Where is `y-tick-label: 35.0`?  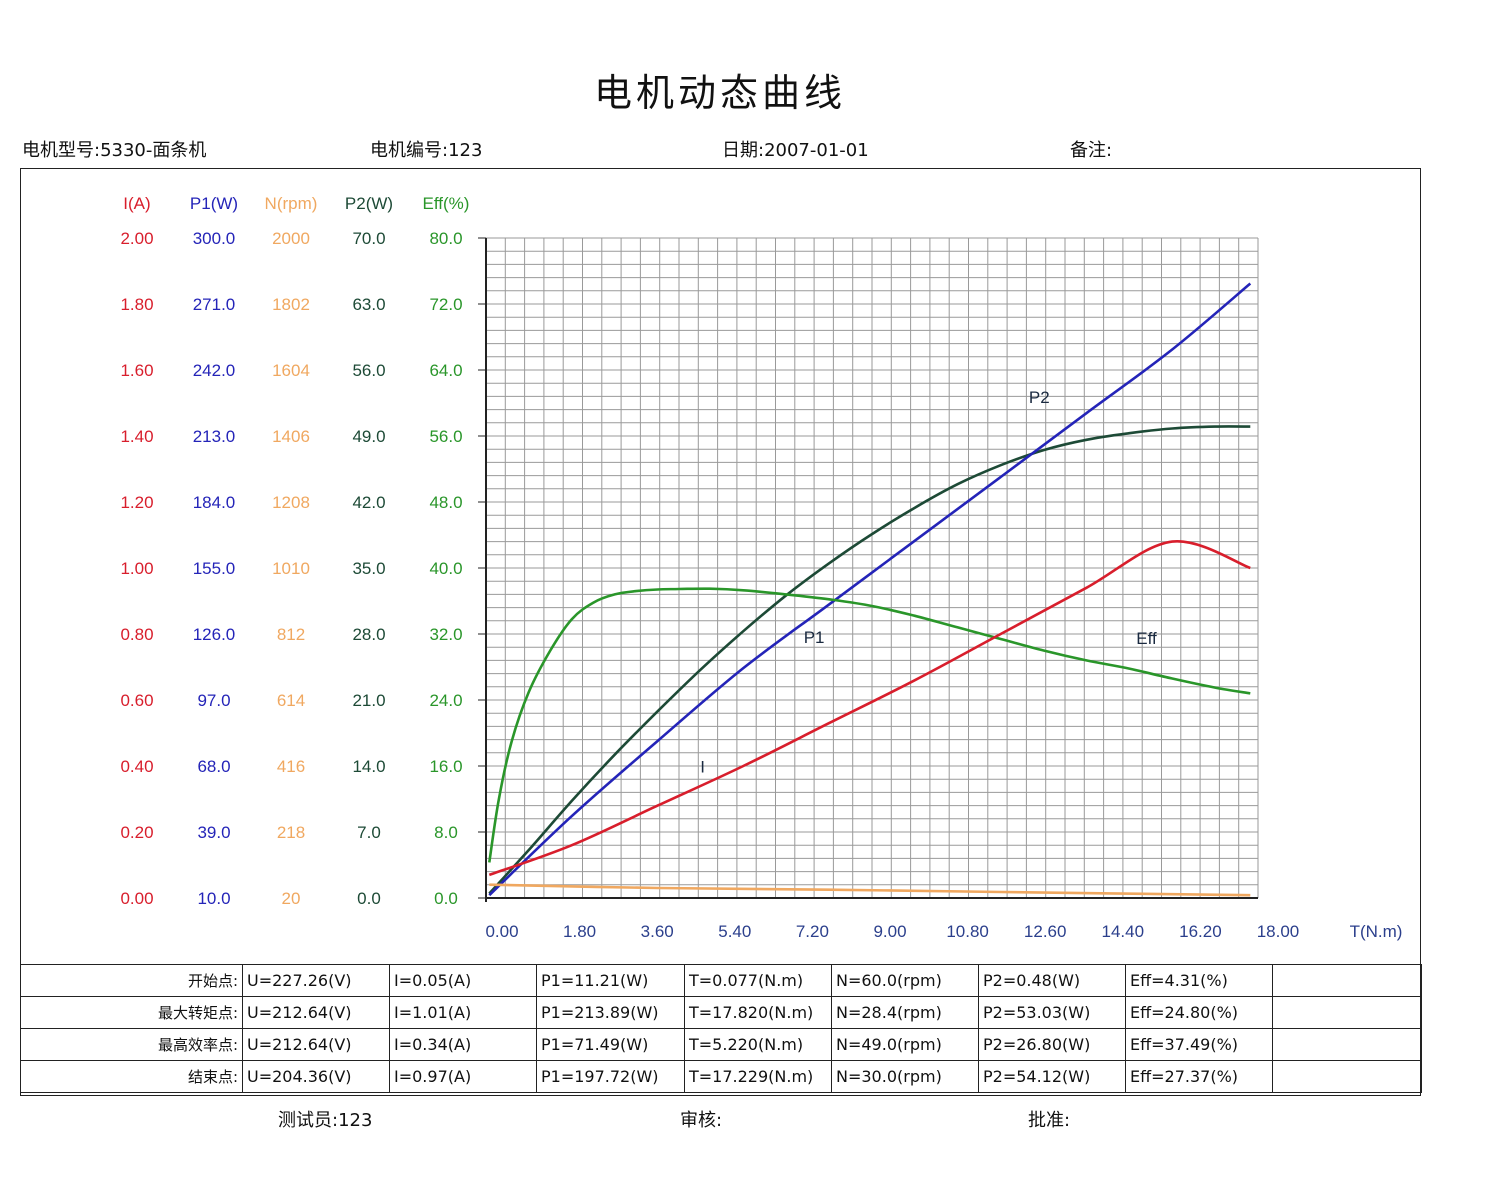 y-tick-label: 35.0 is located at coordinates (368, 568).